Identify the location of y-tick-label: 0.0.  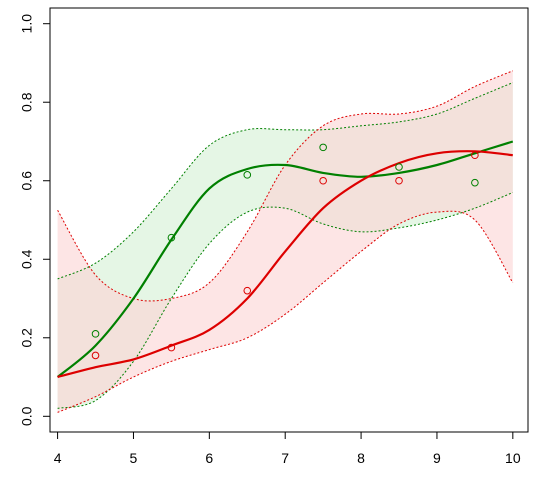
(27, 416).